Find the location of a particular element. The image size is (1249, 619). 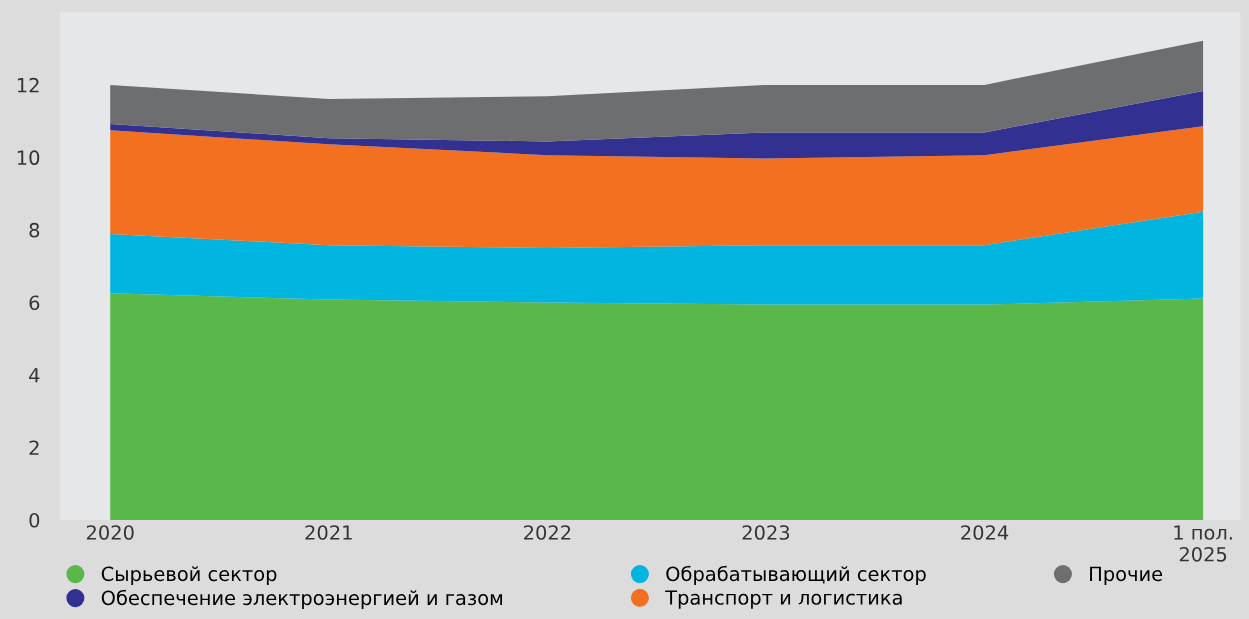

y-tick-label: 0 is located at coordinates (34, 520).